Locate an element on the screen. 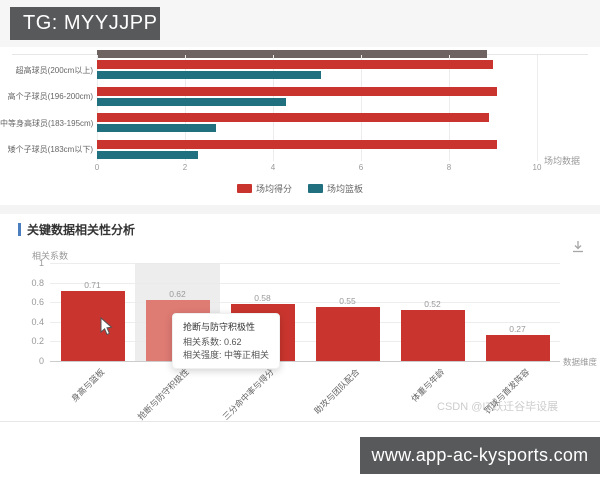 This screenshot has width=600, height=480. tg-overlay-label: TG: MYYJJPP is located at coordinates (85, 23).